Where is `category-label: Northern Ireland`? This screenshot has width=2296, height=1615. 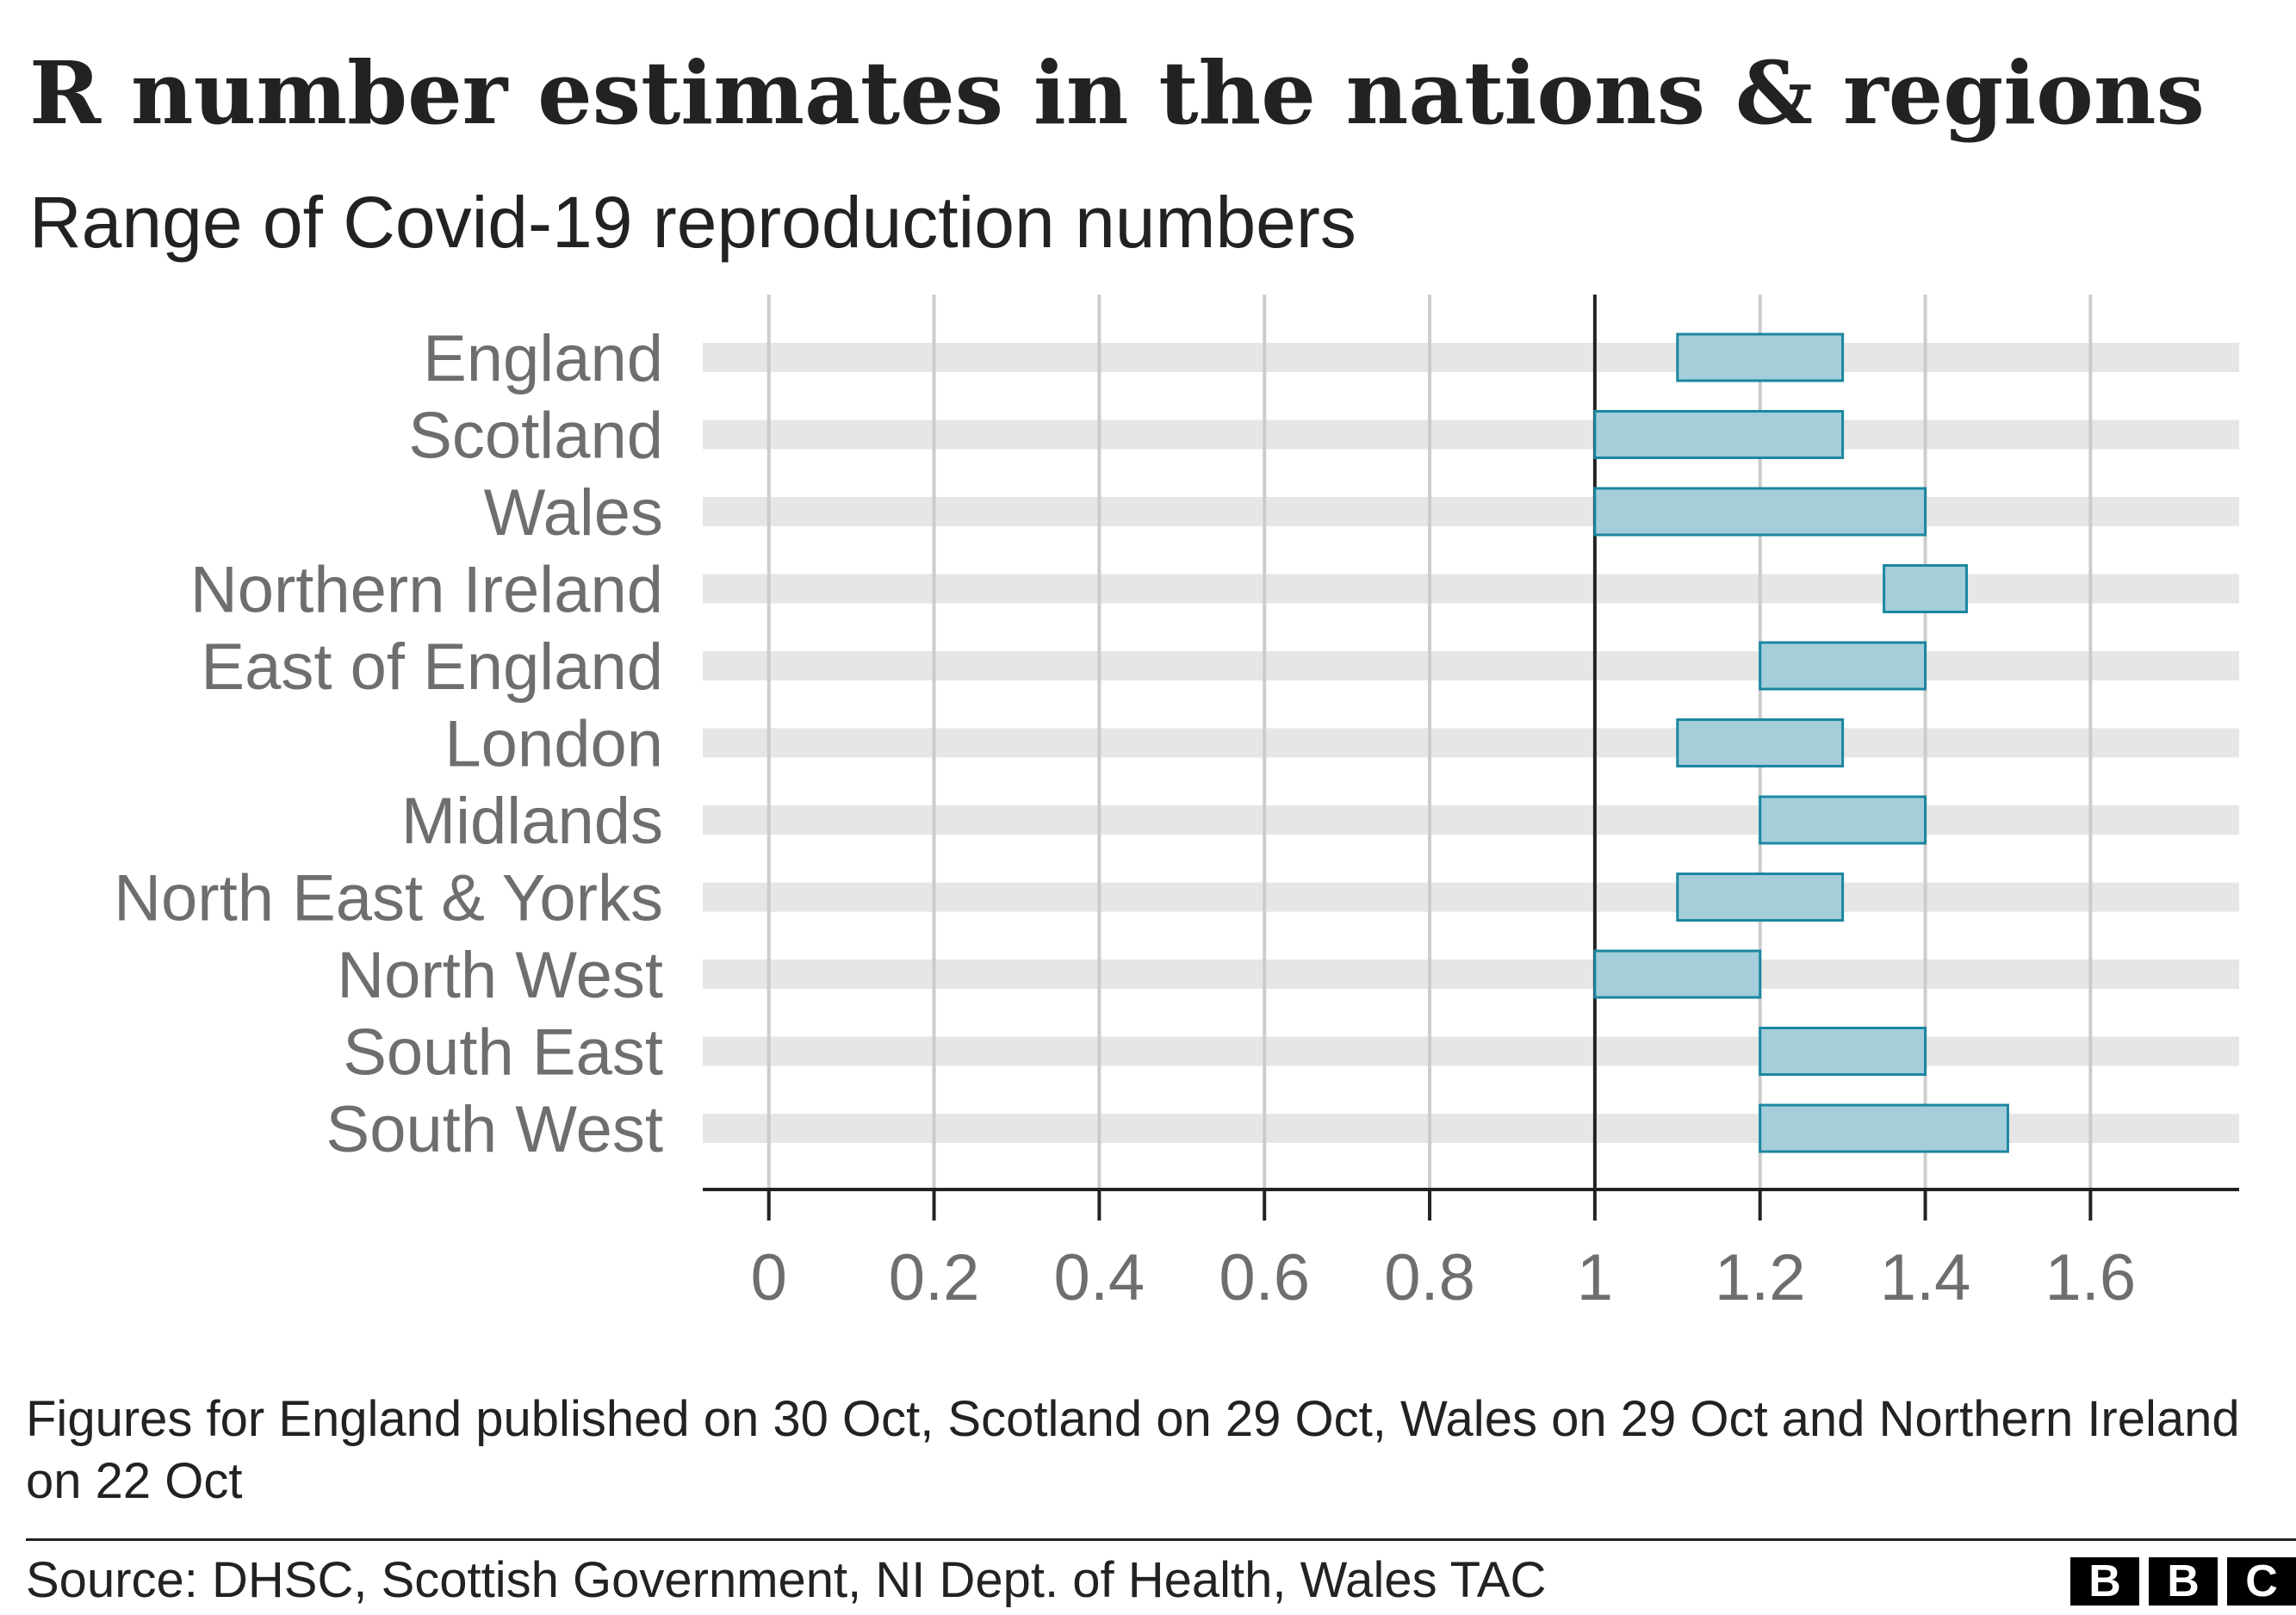
category-label: Northern Ireland is located at coordinates (426, 590).